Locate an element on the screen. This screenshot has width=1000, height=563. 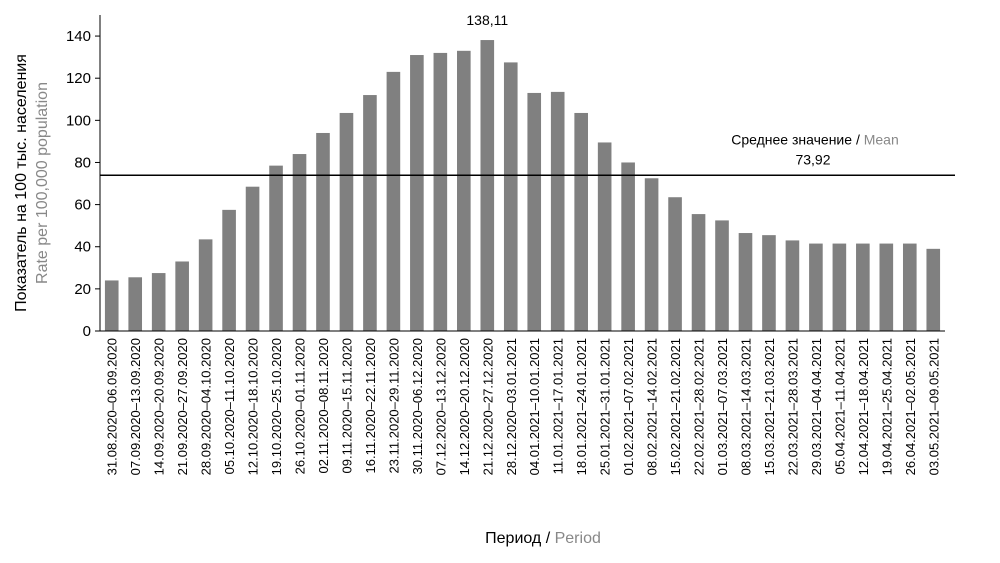
x-tick-label: 09.11.2020–15.11.2020 is located at coordinates (346, 405).